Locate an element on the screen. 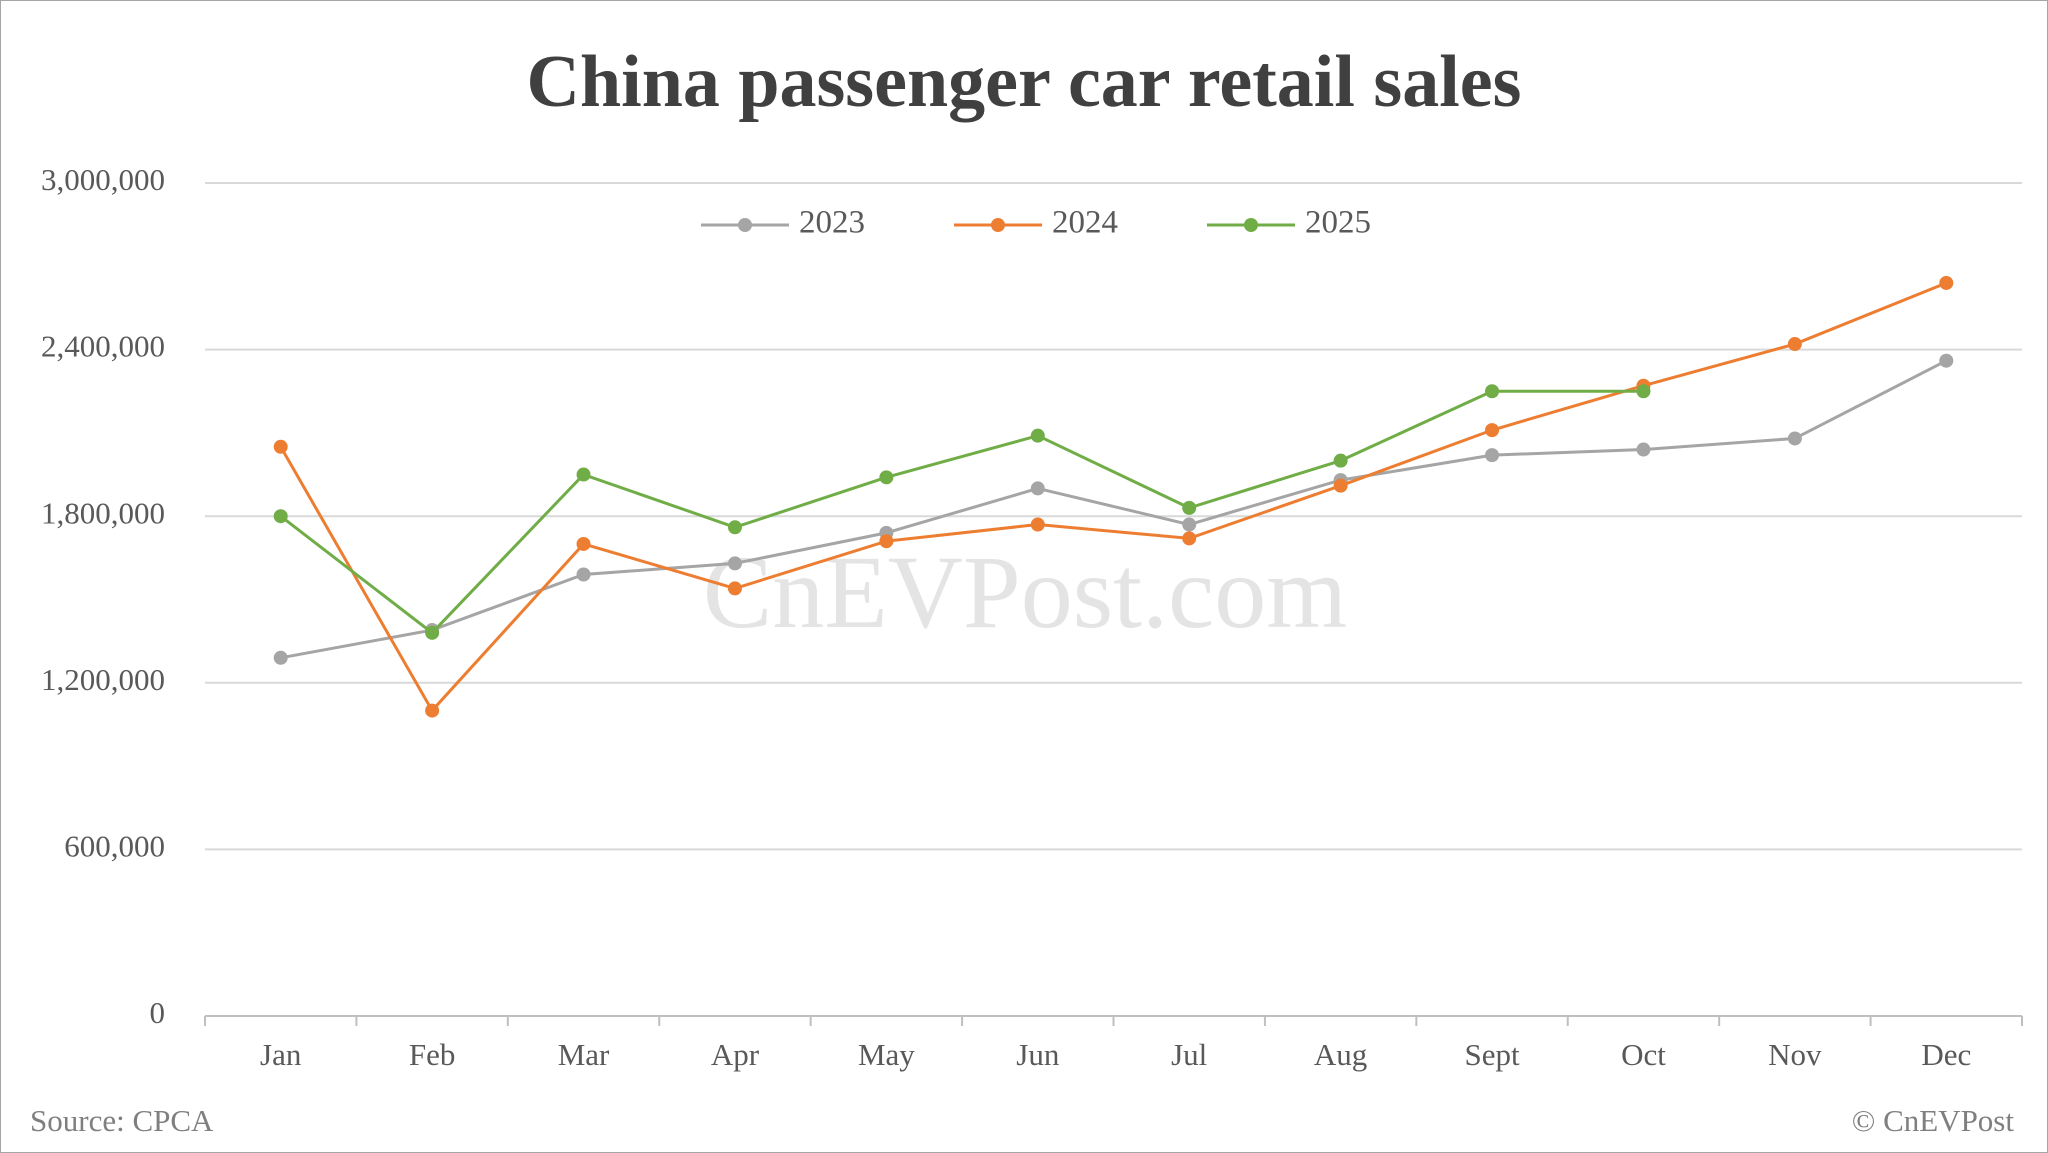  x-tick-label: Oct is located at coordinates (1643, 1054).